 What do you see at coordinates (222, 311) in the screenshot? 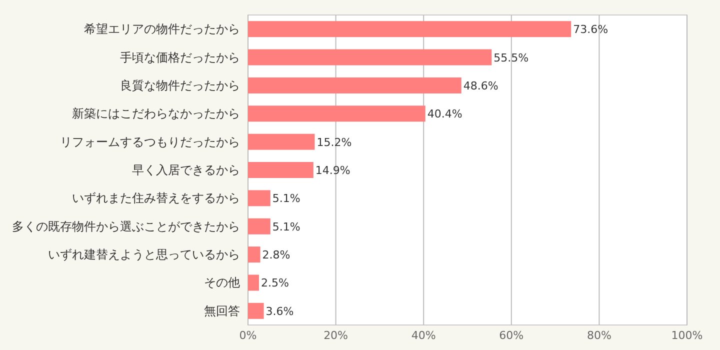
I see `y-tick-label: 無回答` at bounding box center [222, 311].